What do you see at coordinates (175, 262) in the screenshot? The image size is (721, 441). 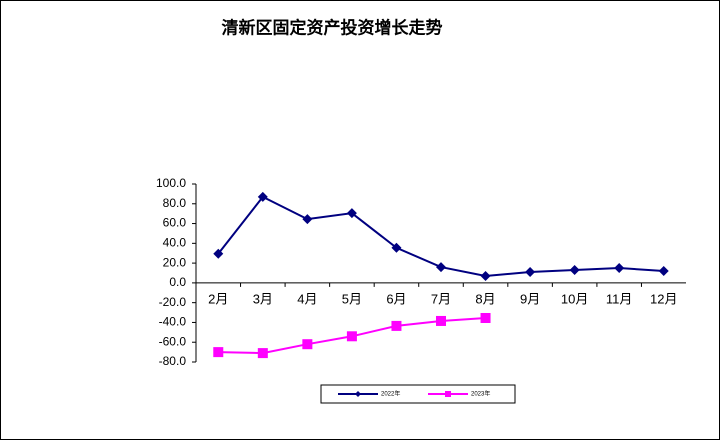 I see `y-tick-label: 20.0` at bounding box center [175, 262].